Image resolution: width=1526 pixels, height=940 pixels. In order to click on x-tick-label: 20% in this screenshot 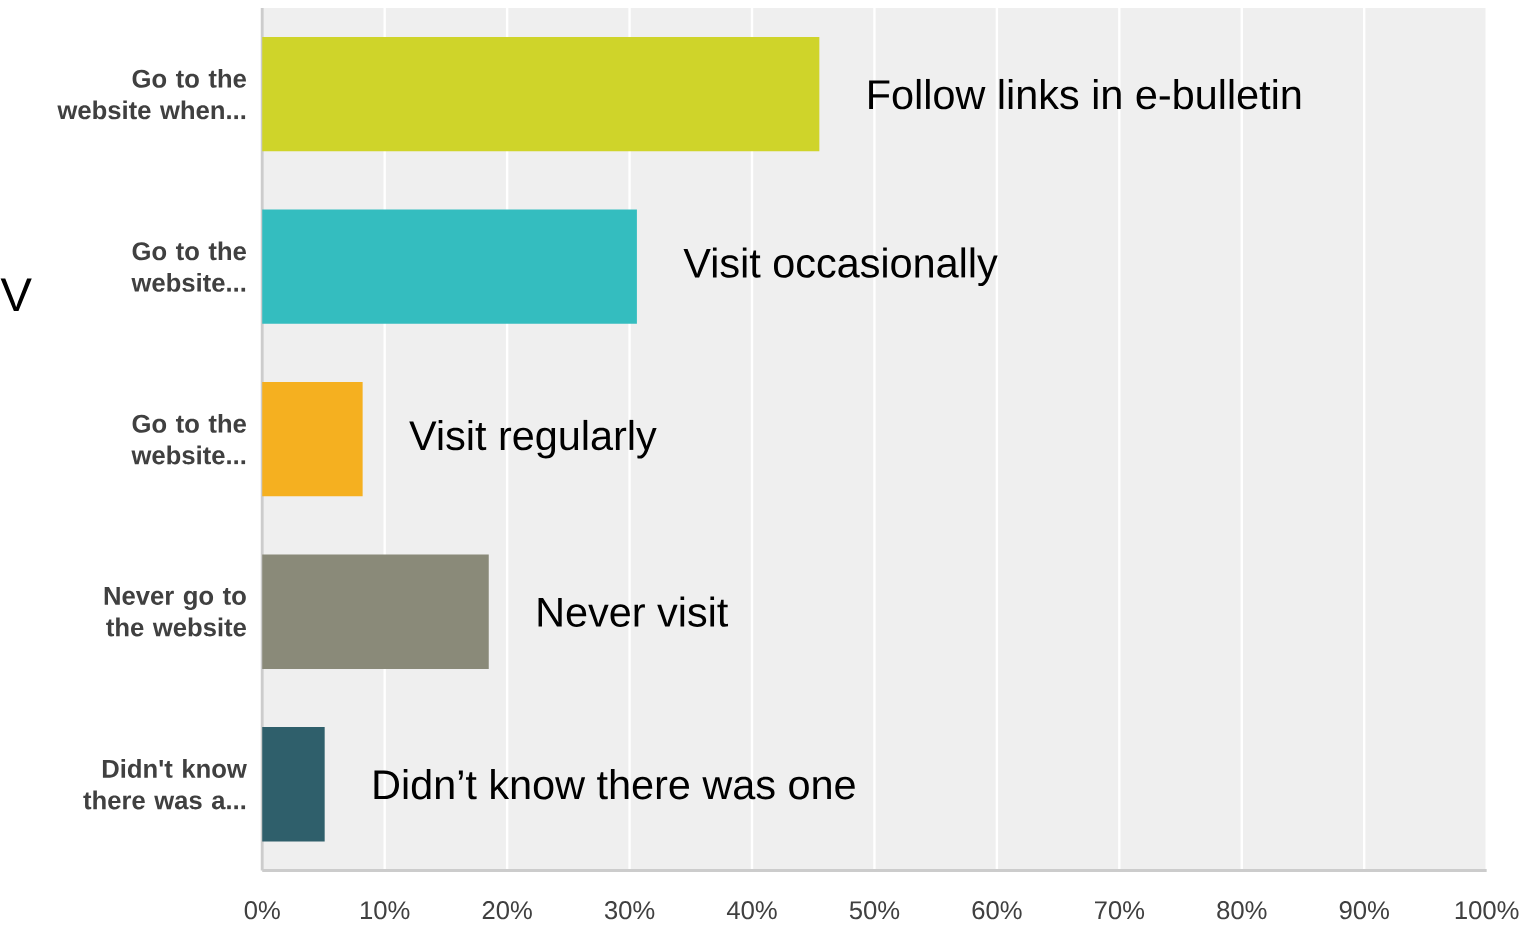, I will do `click(507, 910)`.